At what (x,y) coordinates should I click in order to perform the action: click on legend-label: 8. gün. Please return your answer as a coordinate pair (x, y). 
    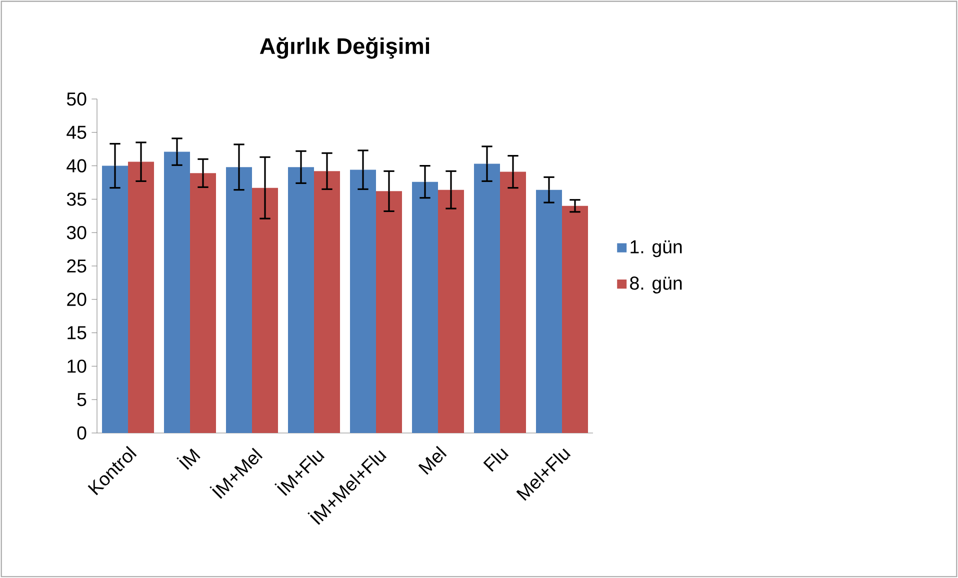
    Looking at the image, I should click on (656, 285).